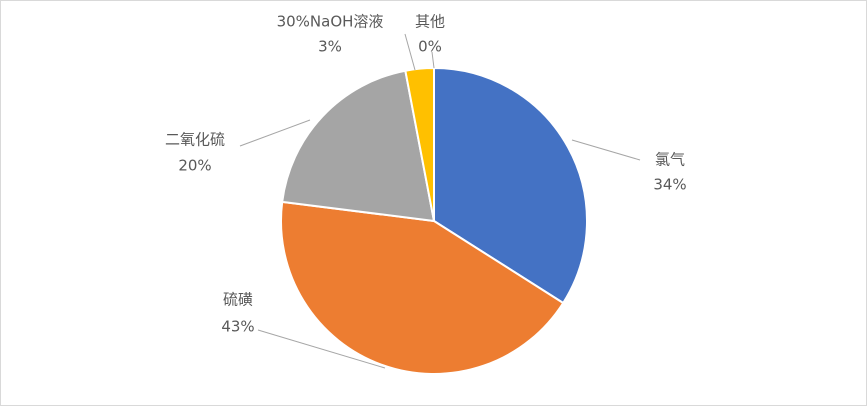  I want to click on value-label: 3%, so click(330, 47).